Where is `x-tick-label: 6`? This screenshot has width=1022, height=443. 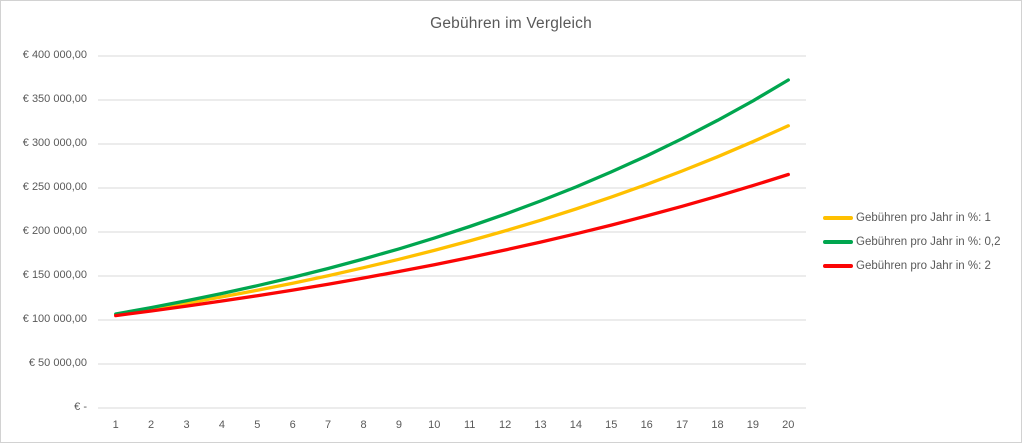 x-tick-label: 6 is located at coordinates (292, 425).